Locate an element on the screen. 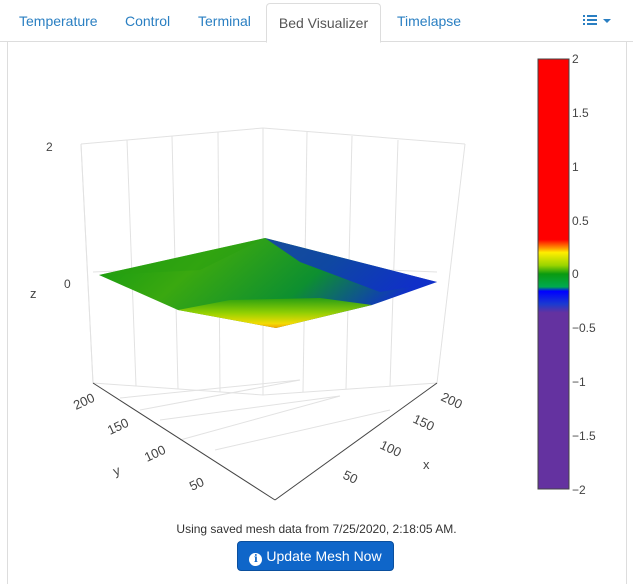  plot-axes is located at coordinates (265, 441).